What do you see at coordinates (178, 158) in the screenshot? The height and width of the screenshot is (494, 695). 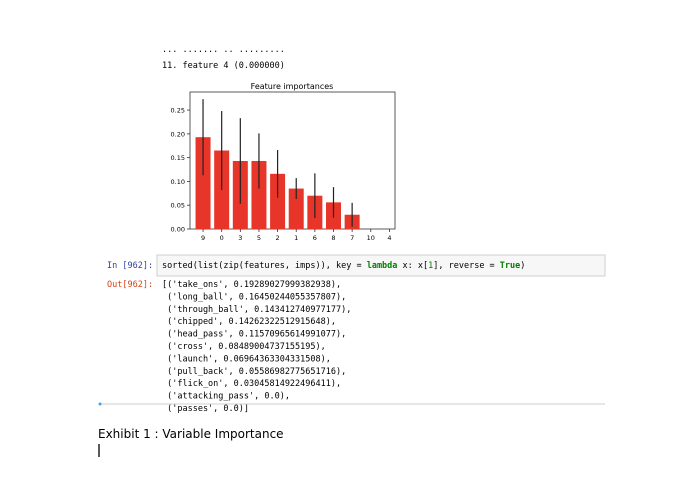 I see `y-tick-label: 0.15` at bounding box center [178, 158].